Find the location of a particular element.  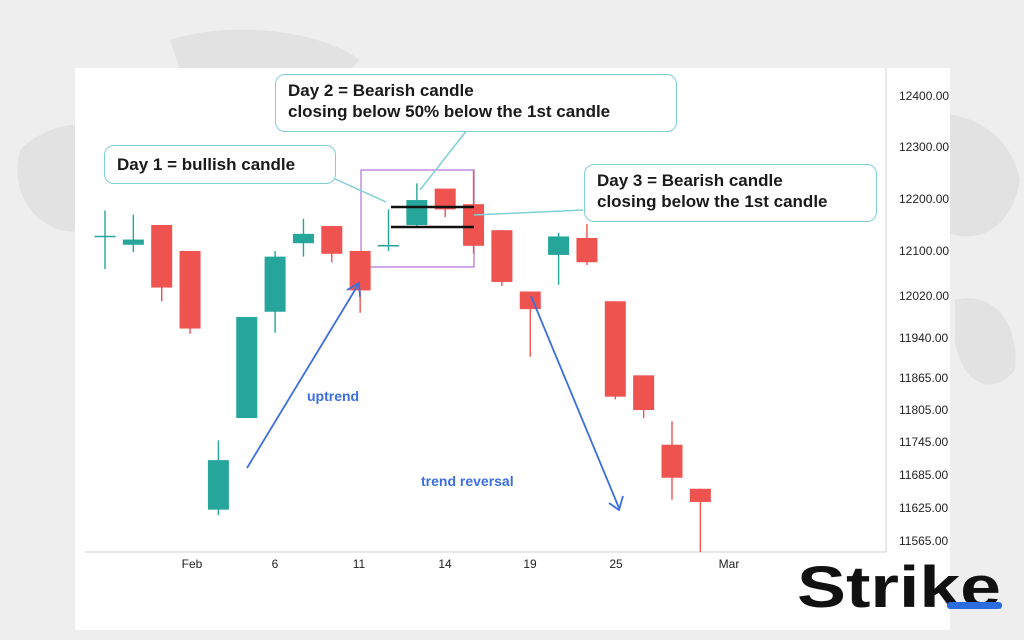

day1-callout-pointer is located at coordinates (359, 190).